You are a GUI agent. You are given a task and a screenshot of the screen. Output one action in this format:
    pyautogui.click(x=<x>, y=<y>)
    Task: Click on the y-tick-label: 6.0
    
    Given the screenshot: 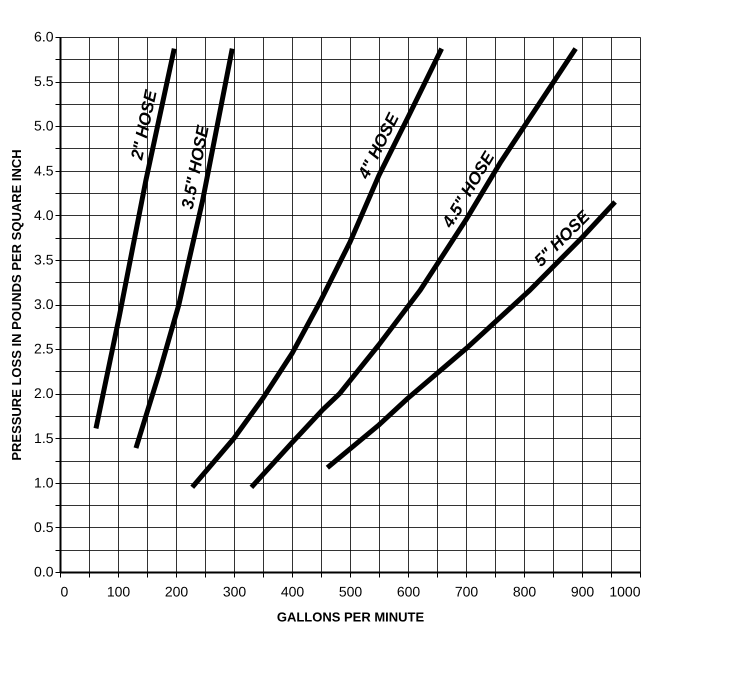 What is the action you would take?
    pyautogui.click(x=44, y=36)
    